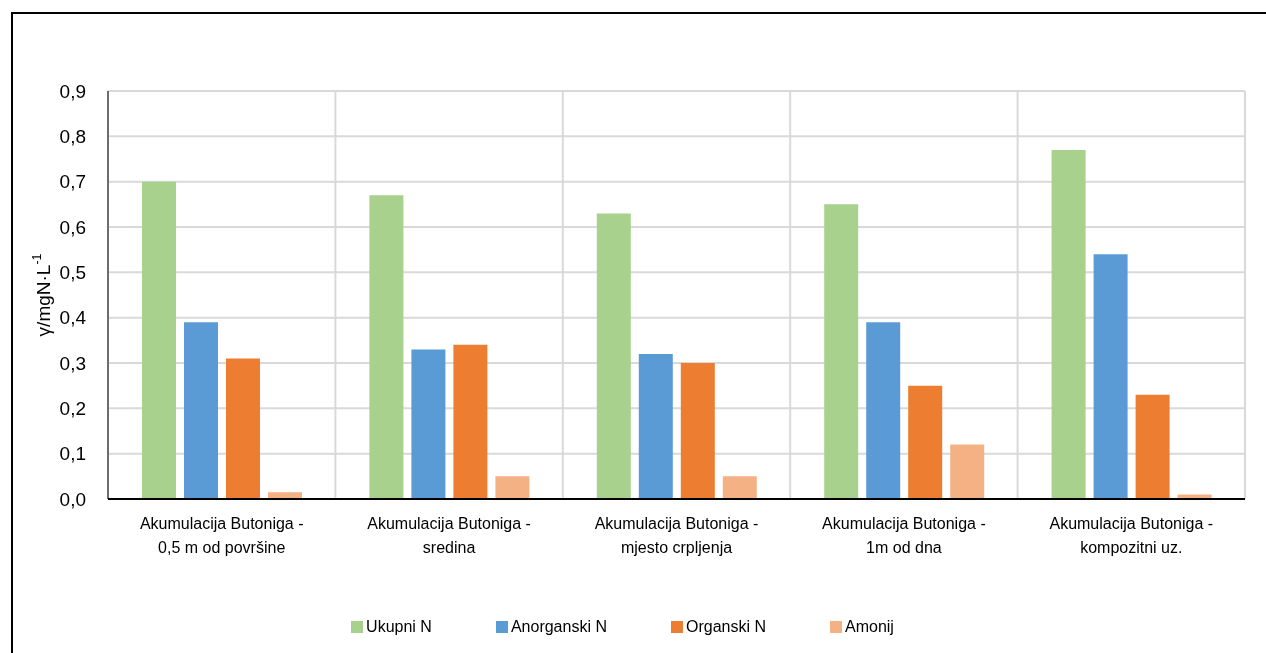  What do you see at coordinates (676, 535) in the screenshot?
I see `x-tick-label: Akumulacija Butoniga - mjesto crpljenja` at bounding box center [676, 535].